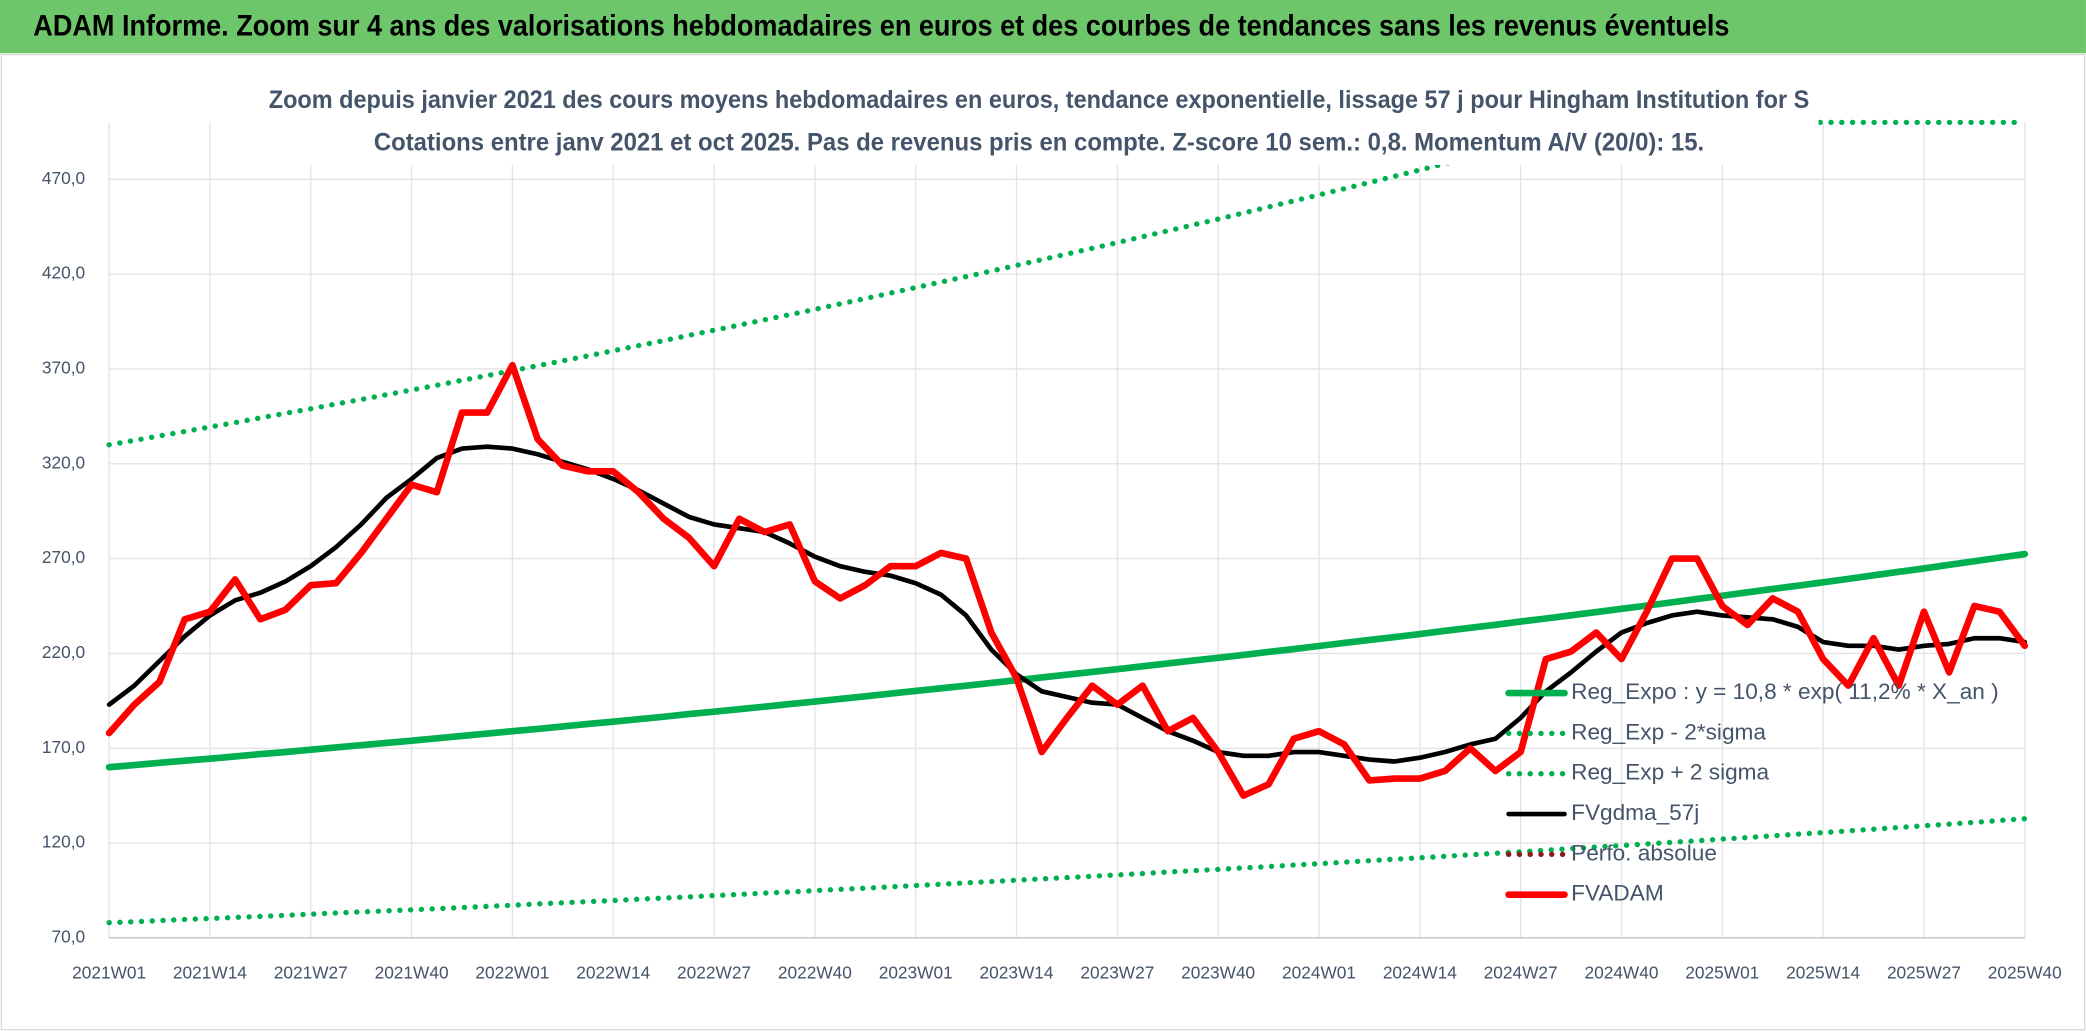 Image resolution: width=2086 pixels, height=1031 pixels. Describe the element at coordinates (613, 972) in the screenshot. I see `x-tick-label: 2022W14` at that location.